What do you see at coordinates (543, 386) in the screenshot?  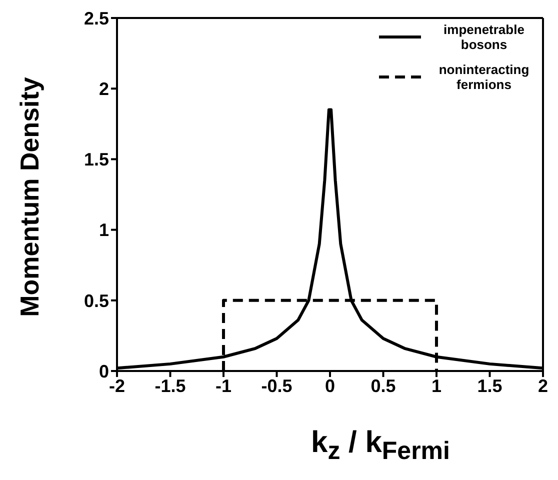 I see `x-tick-label: 2` at bounding box center [543, 386].